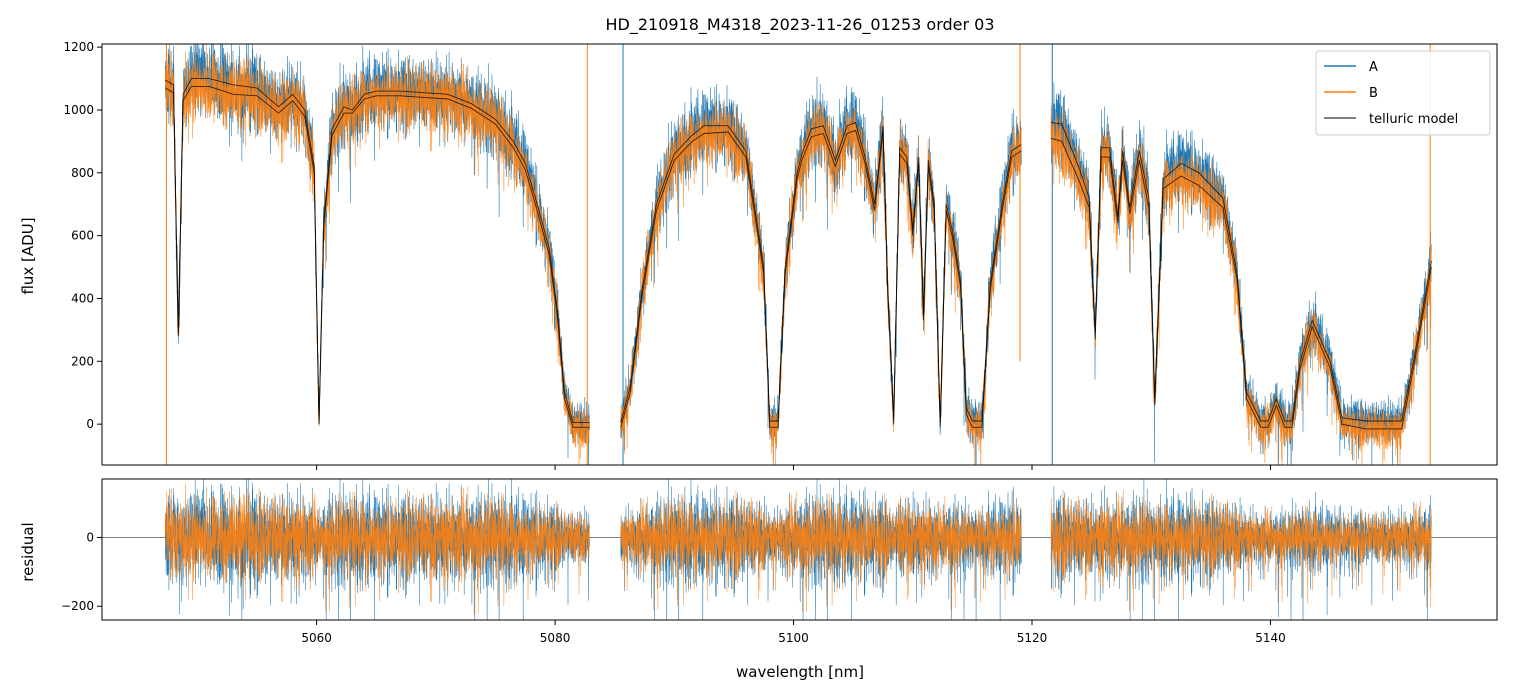 The image size is (1513, 696). What do you see at coordinates (77, 606) in the screenshot?
I see `residual-y-tick-label: −200` at bounding box center [77, 606].